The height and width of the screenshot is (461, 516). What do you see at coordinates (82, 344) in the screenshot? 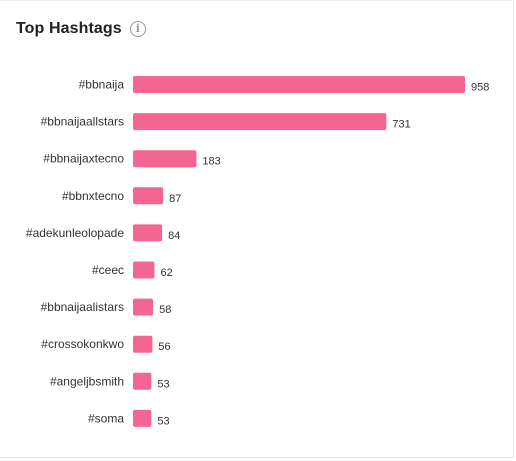
I see `category-label: #crossokonkwo` at bounding box center [82, 344].